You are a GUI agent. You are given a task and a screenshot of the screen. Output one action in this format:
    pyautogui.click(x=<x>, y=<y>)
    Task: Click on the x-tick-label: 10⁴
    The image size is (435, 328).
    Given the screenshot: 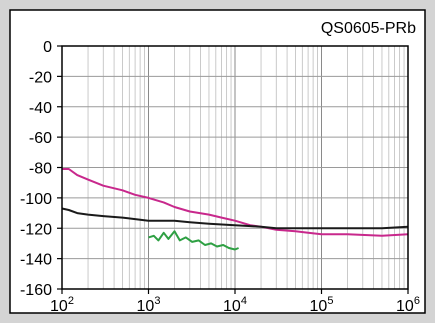 What is the action you would take?
    pyautogui.click(x=235, y=305)
    